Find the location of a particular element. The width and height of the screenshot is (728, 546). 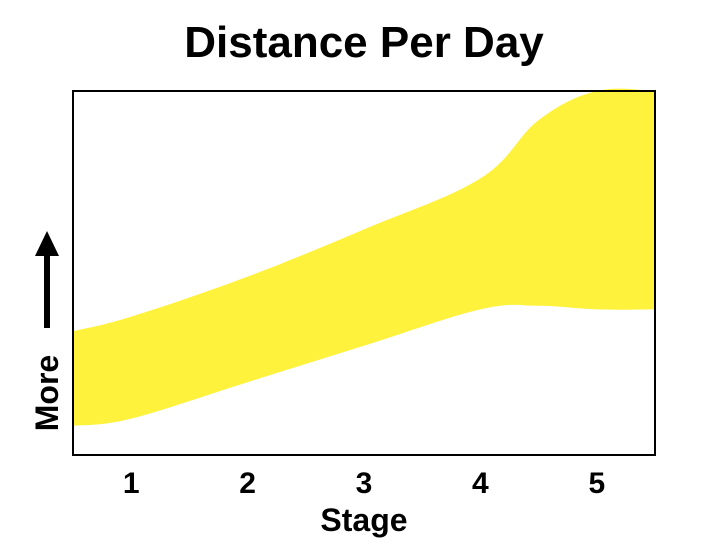

x-tick-label: 3 is located at coordinates (364, 483).